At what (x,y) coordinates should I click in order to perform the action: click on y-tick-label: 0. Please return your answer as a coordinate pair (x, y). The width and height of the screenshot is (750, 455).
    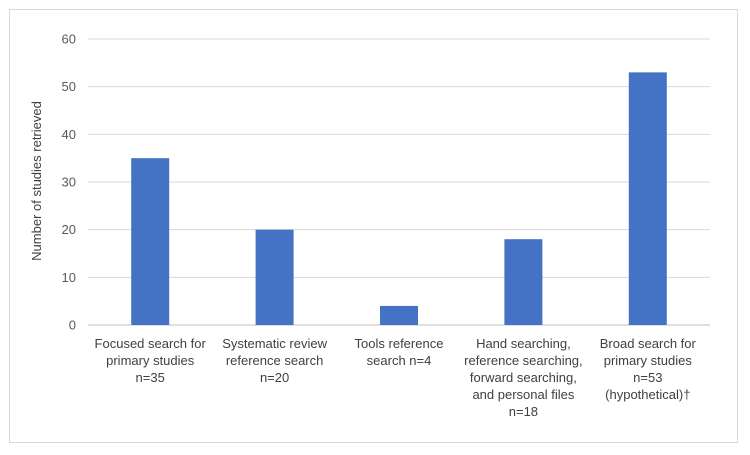
    Looking at the image, I should click on (72, 325).